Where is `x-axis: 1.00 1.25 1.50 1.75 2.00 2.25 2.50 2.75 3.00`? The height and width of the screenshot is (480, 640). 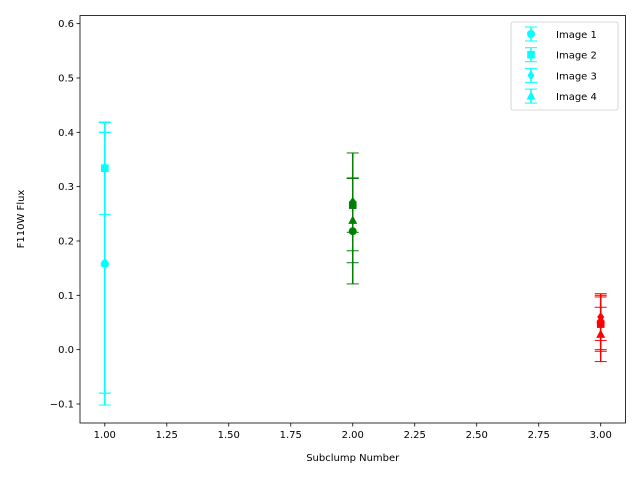
x-axis: 1.00 1.25 1.50 1.75 2.00 2.25 2.50 2.75 3.00 is located at coordinates (353, 432).